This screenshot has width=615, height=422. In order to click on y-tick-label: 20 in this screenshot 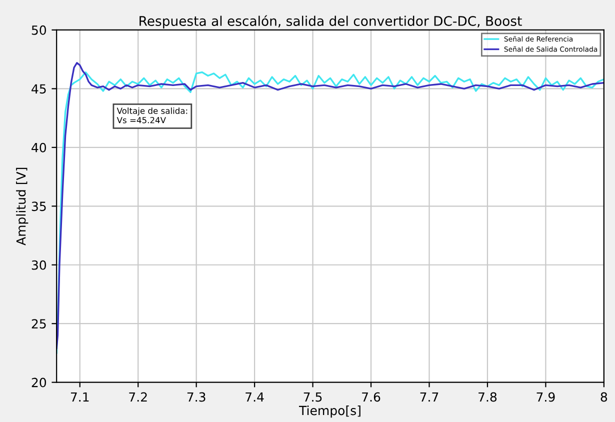, I will do `click(39, 383)`.